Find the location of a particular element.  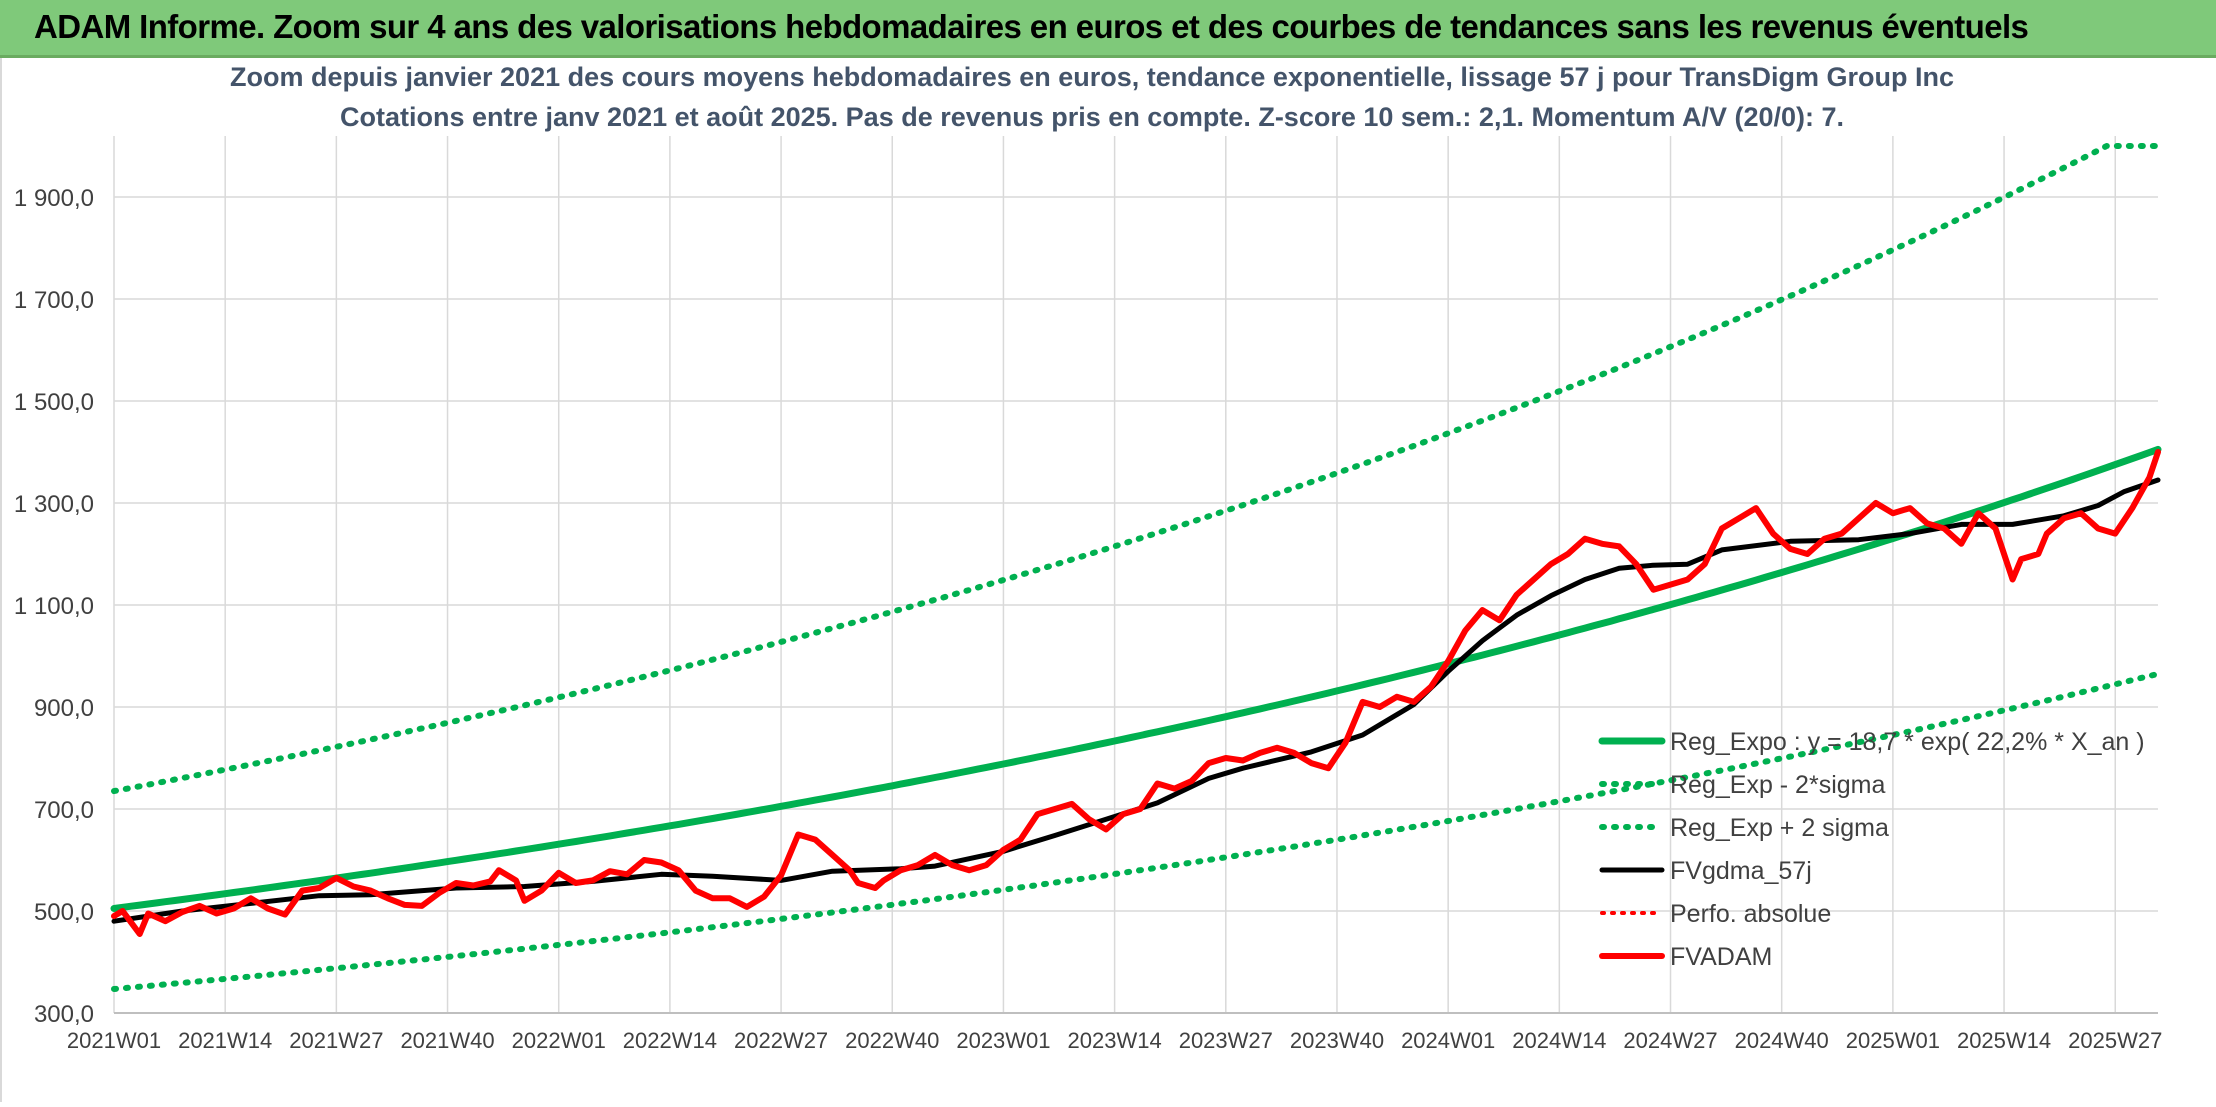

x-tick-label: 2021W14 is located at coordinates (225, 1040).